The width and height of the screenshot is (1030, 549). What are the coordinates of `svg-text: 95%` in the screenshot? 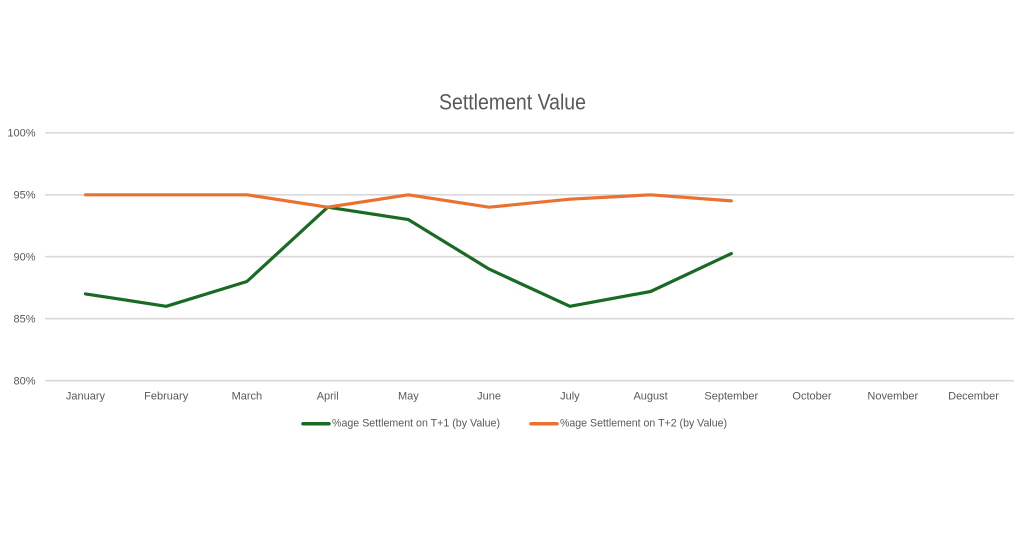 It's located at (24, 196).